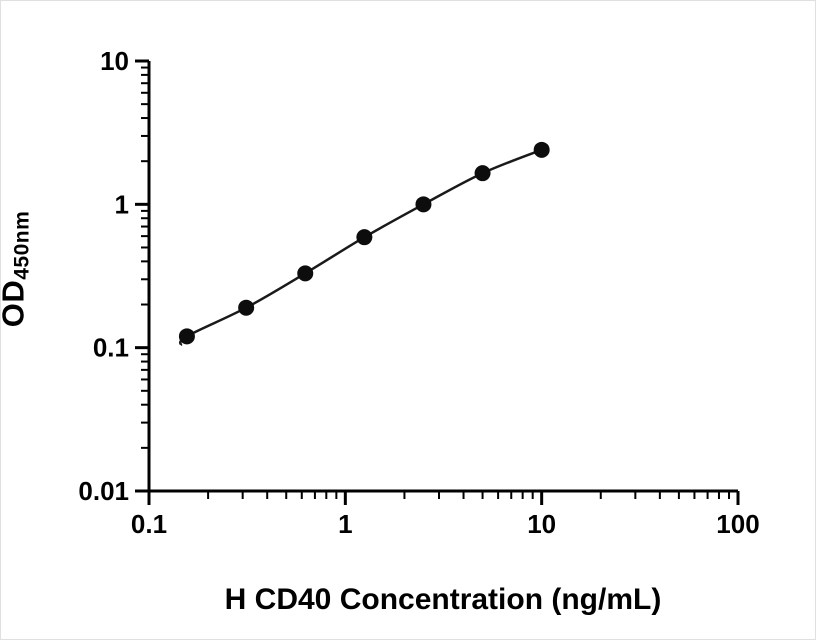  Describe the element at coordinates (111, 348) in the screenshot. I see `y-tick-label: 0.1` at that location.